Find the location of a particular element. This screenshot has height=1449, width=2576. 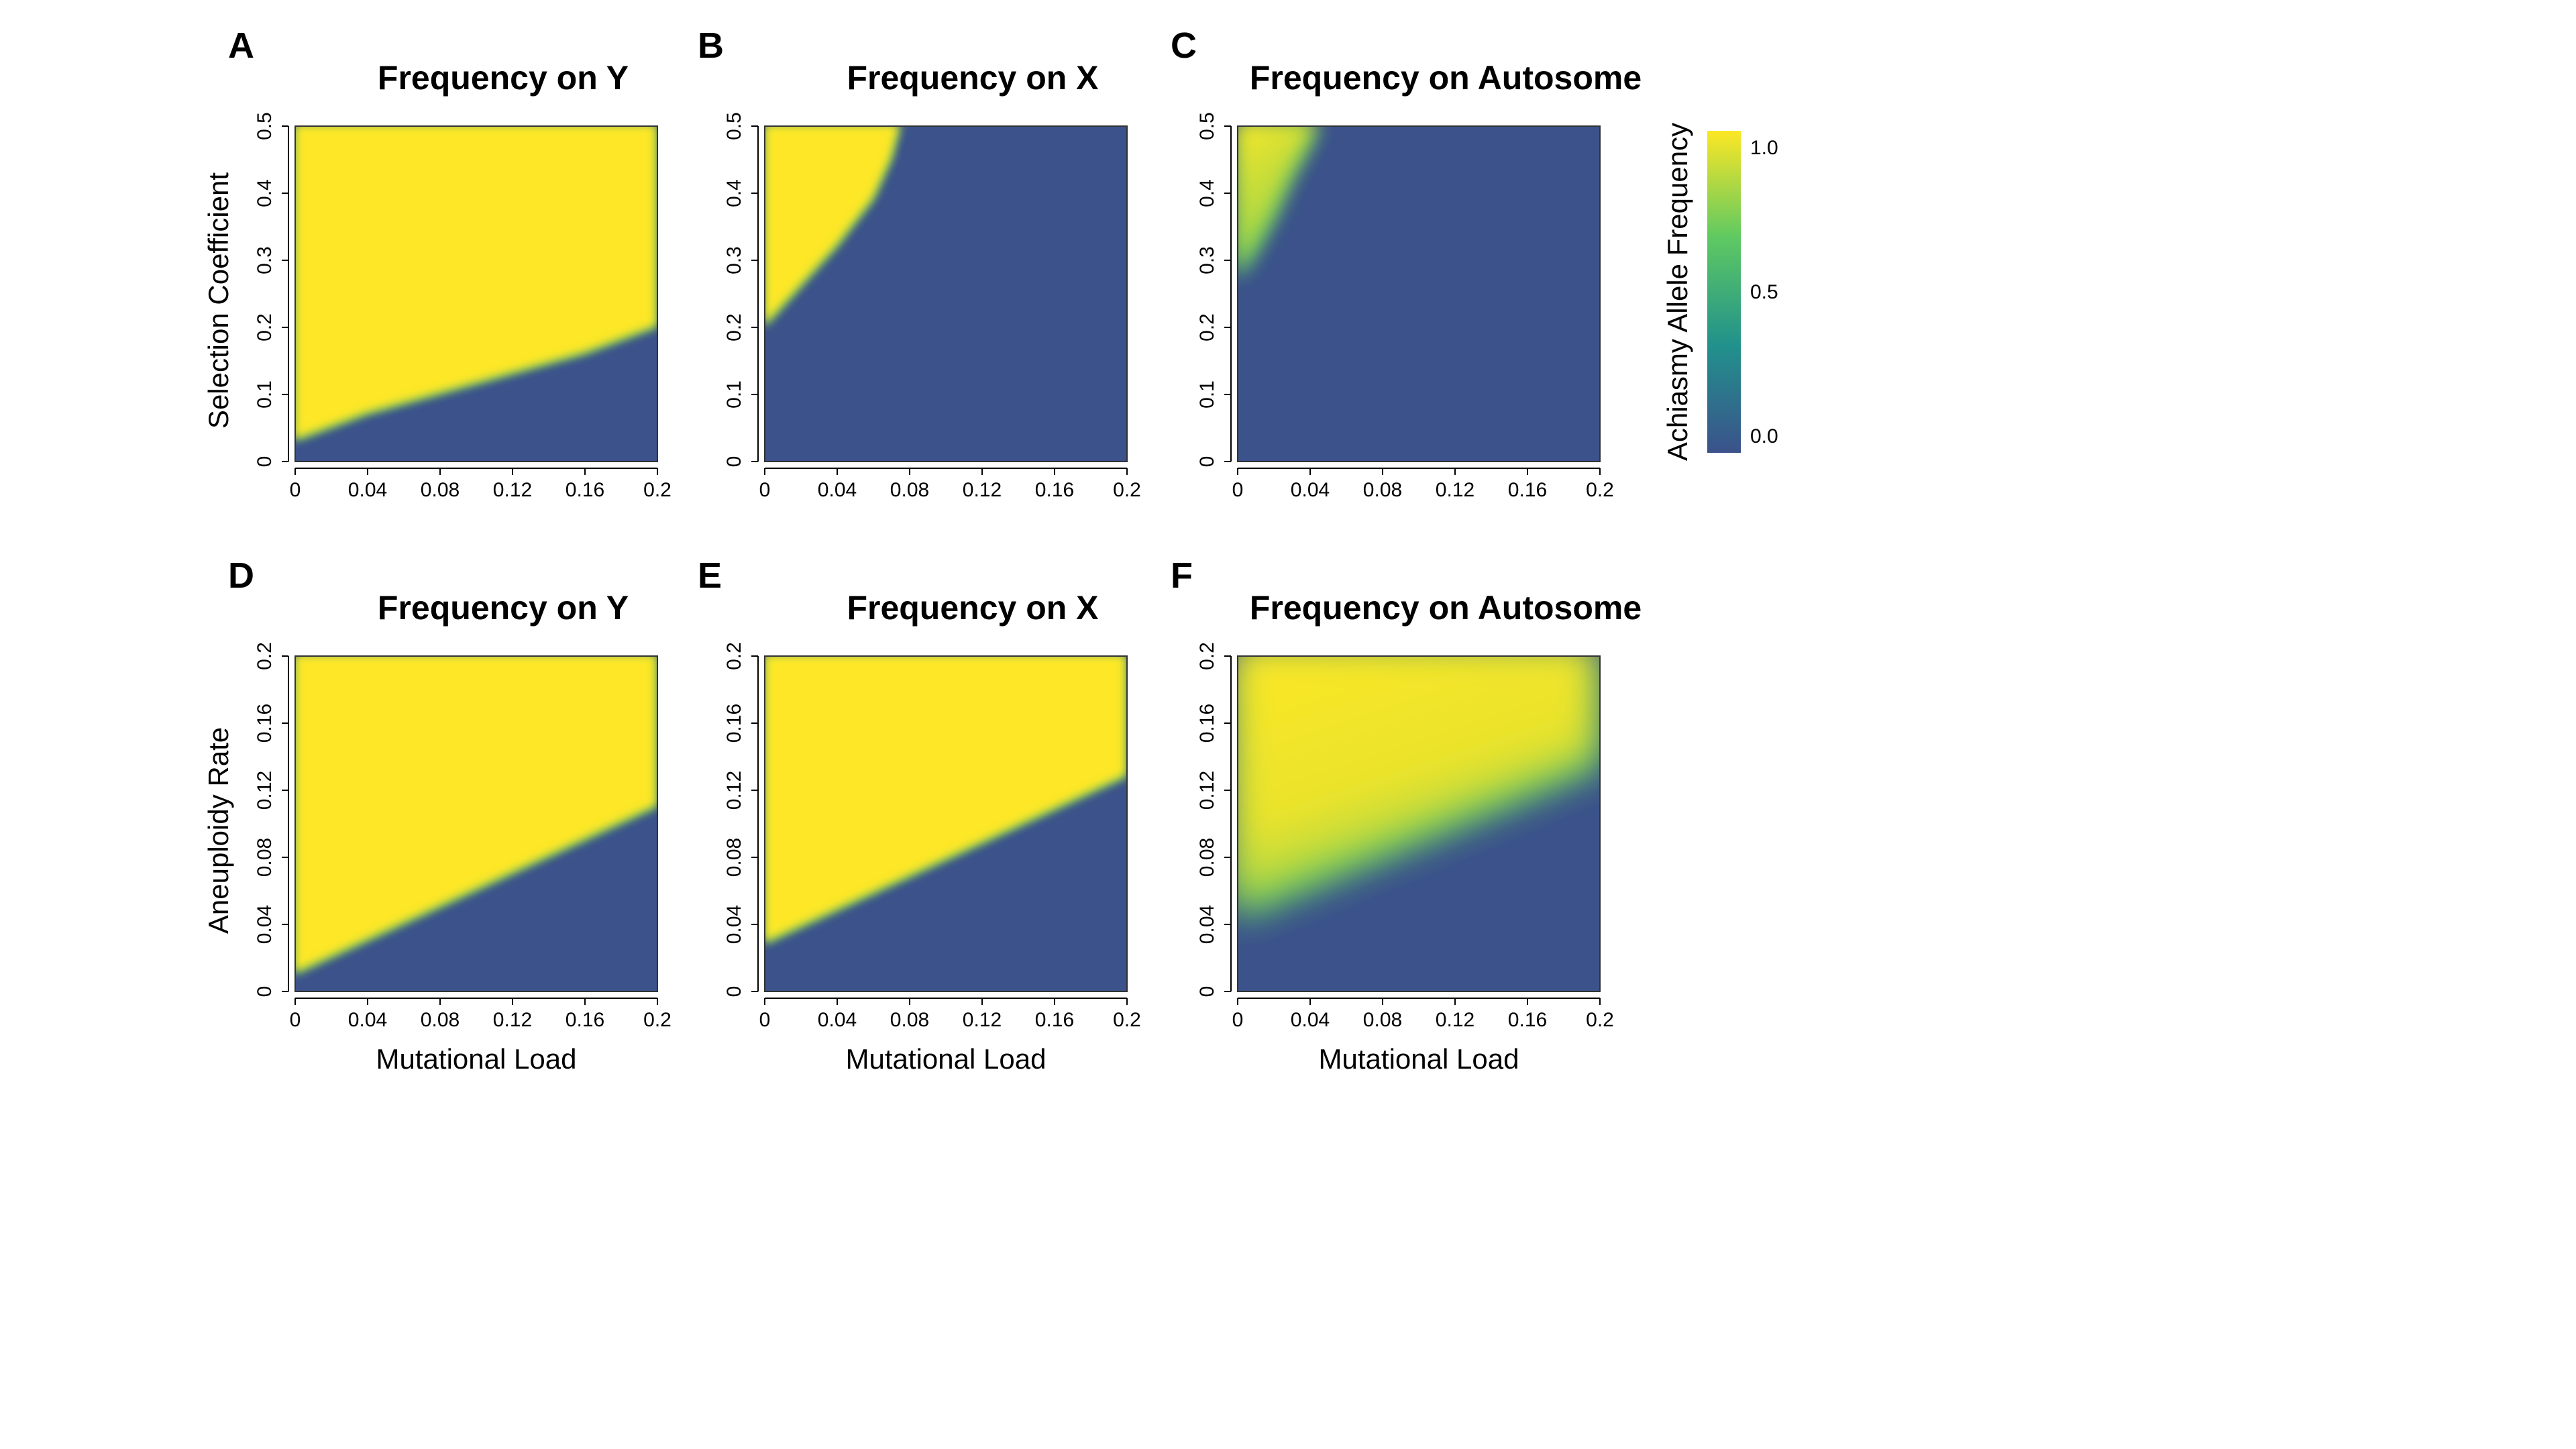

panel-letter: E is located at coordinates (710, 575).